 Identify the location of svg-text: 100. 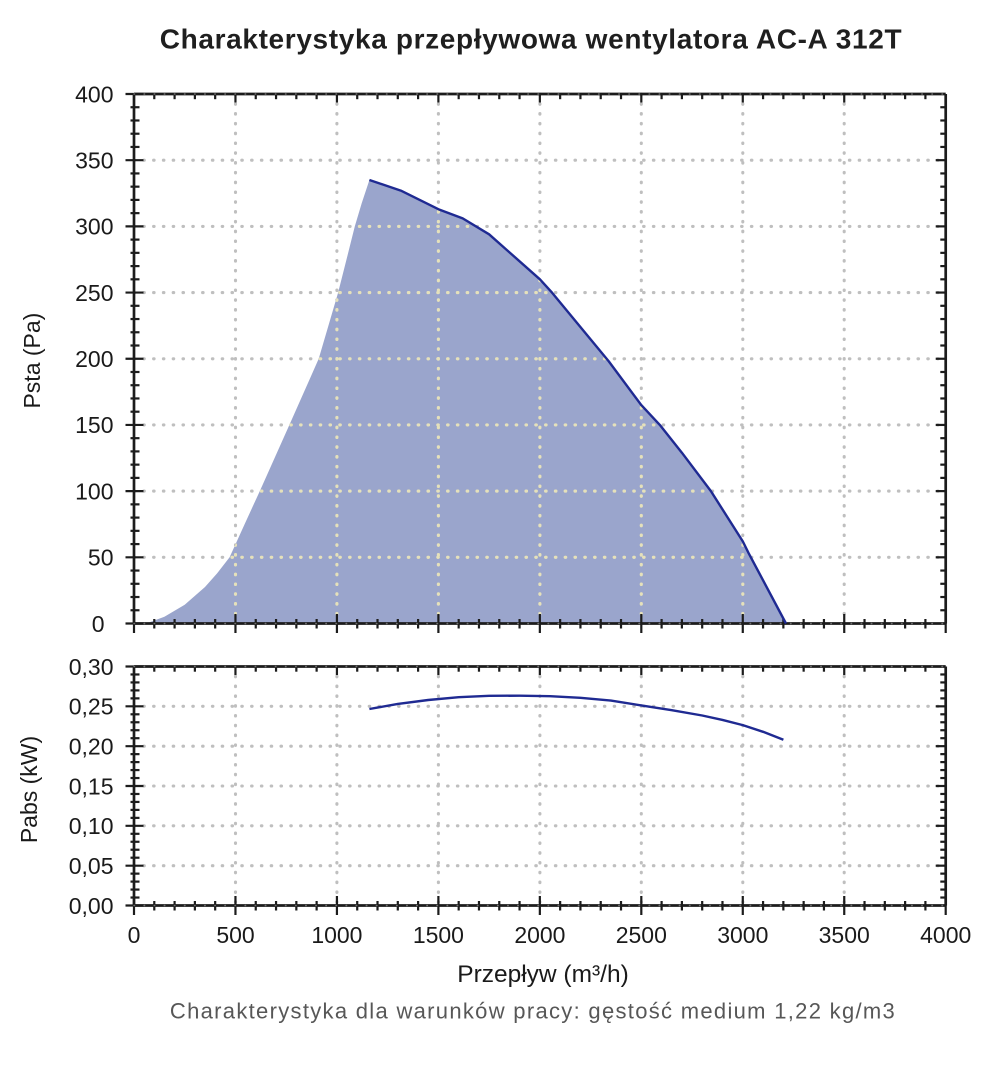
(94, 491).